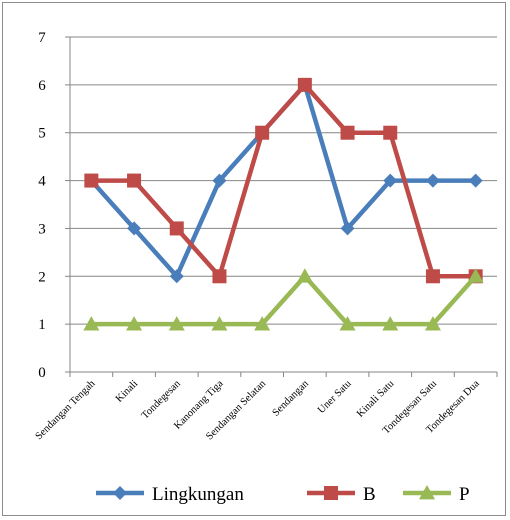 Image resolution: width=510 pixels, height=520 pixels. What do you see at coordinates (432, 323) in the screenshot?
I see `data-point-p-tondegesan-satu` at bounding box center [432, 323].